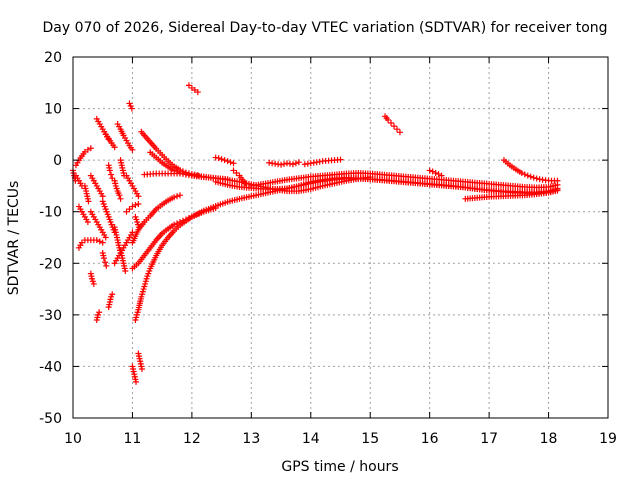 Image resolution: width=640 pixels, height=480 pixels. I want to click on y-tick-label: -20, so click(50, 264).